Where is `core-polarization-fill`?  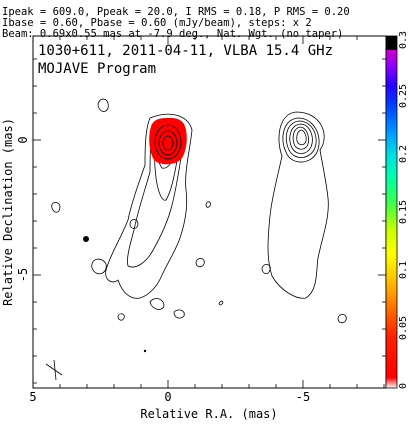 core-polarization-fill is located at coordinates (168, 141).